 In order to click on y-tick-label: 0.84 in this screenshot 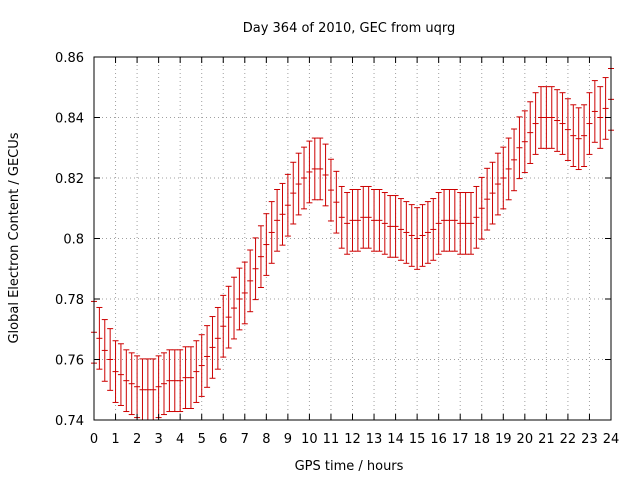, I will do `click(69, 119)`.